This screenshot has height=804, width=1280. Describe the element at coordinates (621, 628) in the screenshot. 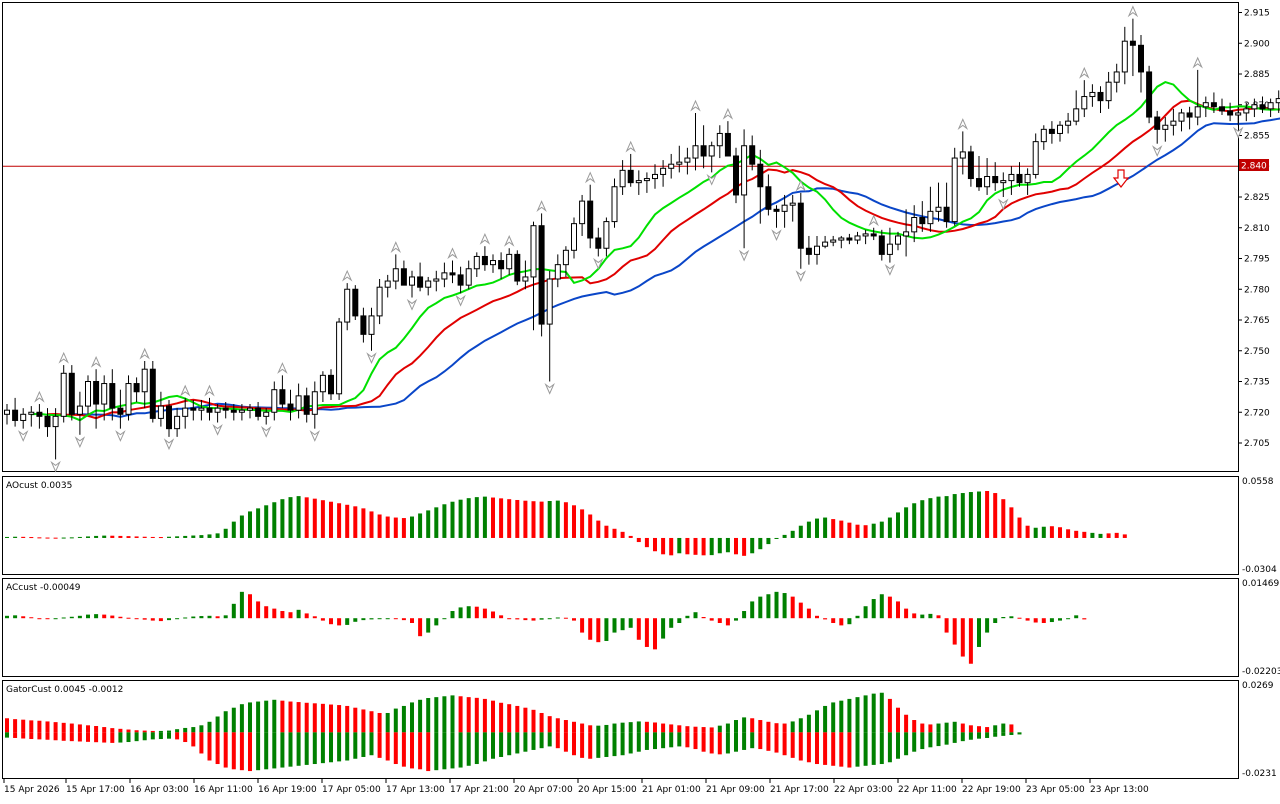

I see `ac-panel-frame` at that location.